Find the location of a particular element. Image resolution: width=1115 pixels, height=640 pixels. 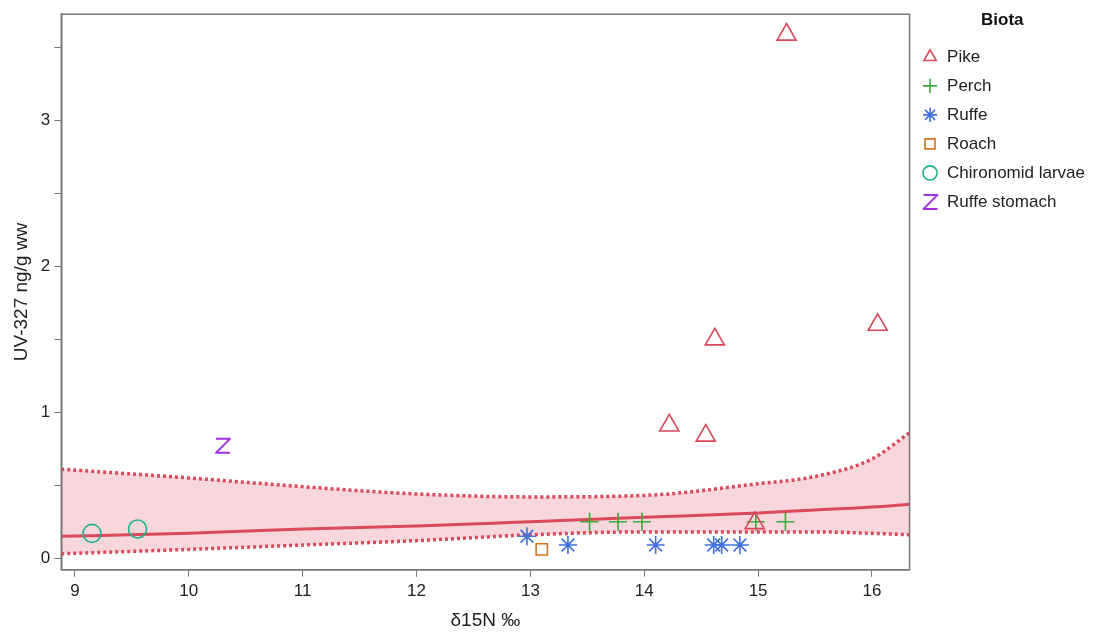

y-axis-title: UV-327 ng/g ww is located at coordinates (20, 292).